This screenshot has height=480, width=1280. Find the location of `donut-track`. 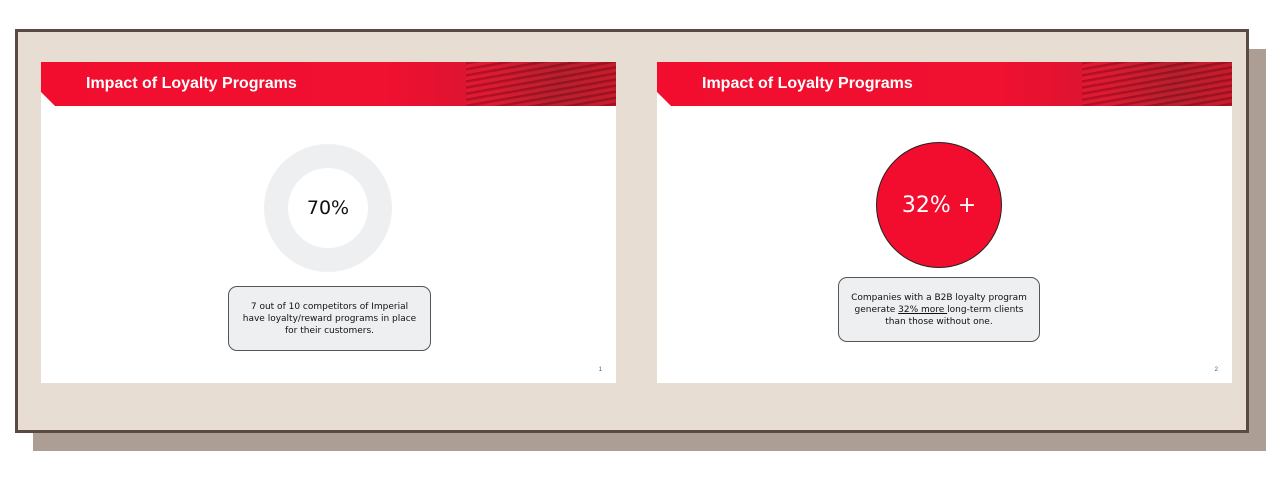

donut-track is located at coordinates (328, 208).